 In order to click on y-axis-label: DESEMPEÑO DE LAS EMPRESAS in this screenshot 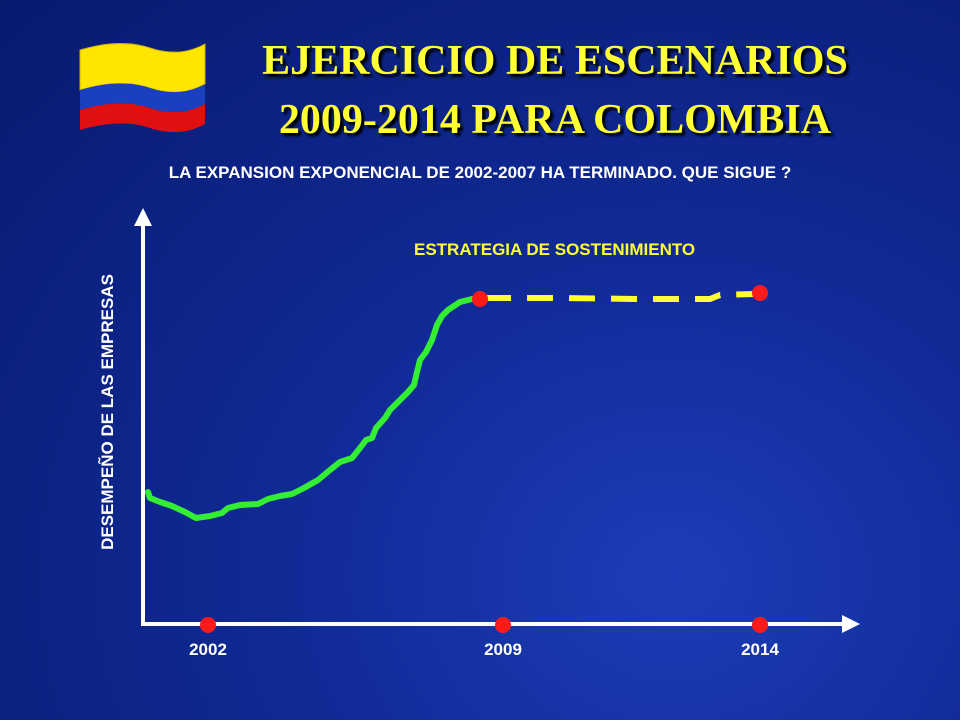, I will do `click(107, 412)`.